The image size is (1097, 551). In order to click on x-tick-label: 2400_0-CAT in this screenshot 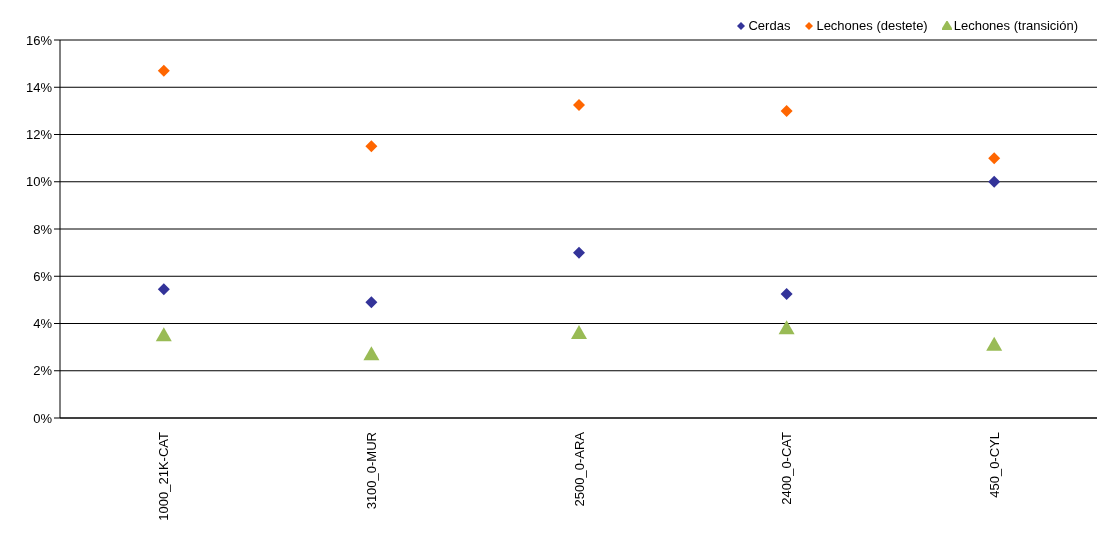, I will do `click(787, 468)`.